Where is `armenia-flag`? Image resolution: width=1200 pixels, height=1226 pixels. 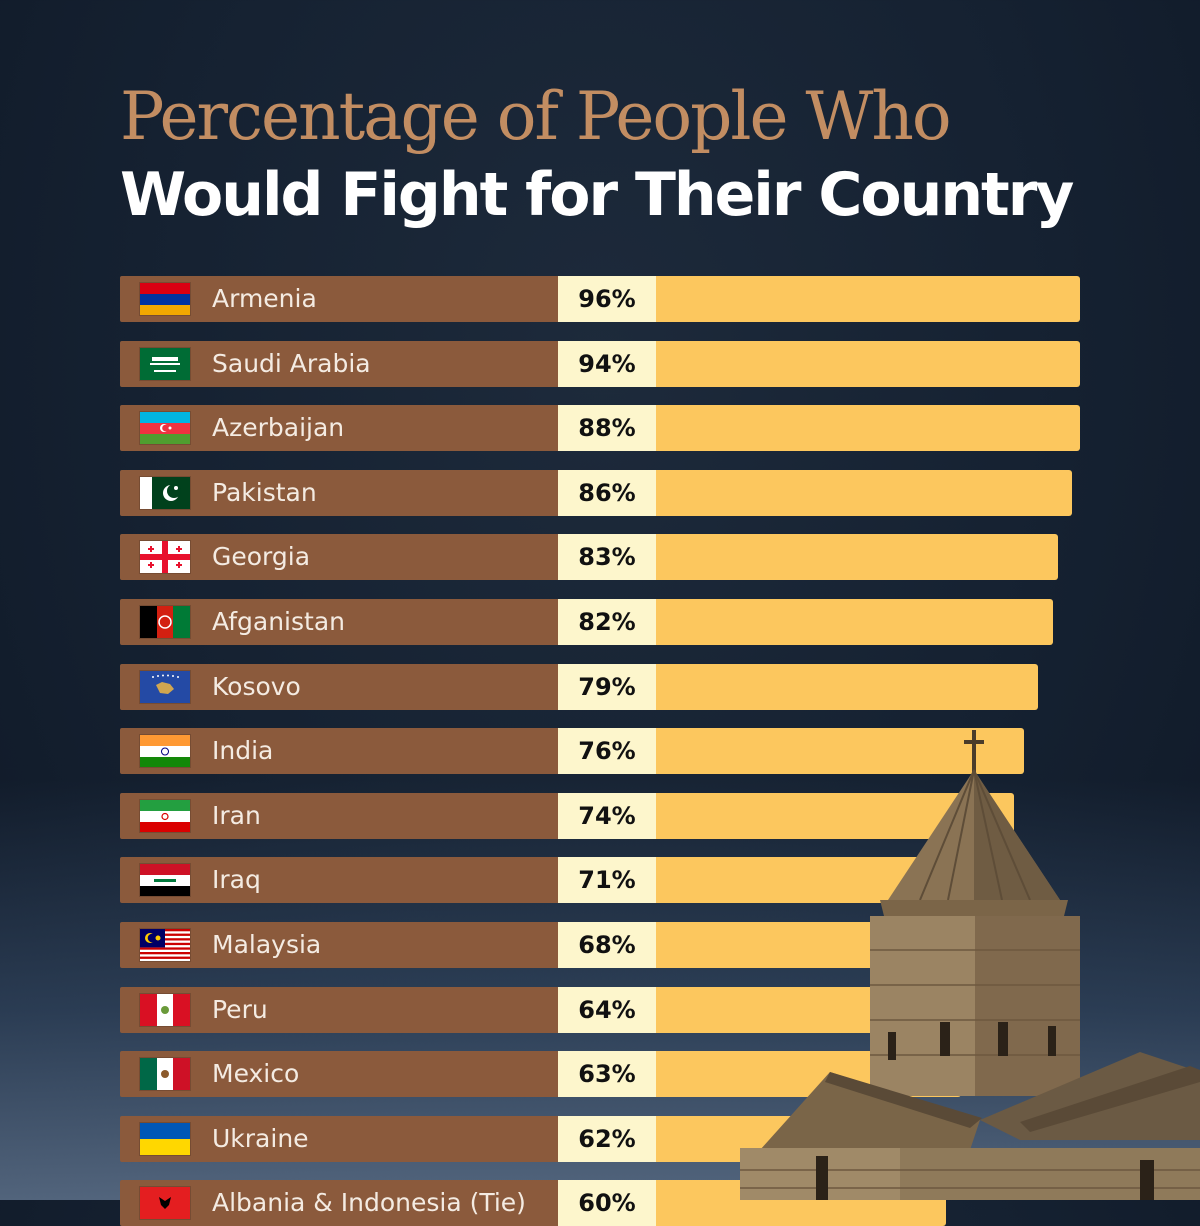
armenia-flag is located at coordinates (165, 299).